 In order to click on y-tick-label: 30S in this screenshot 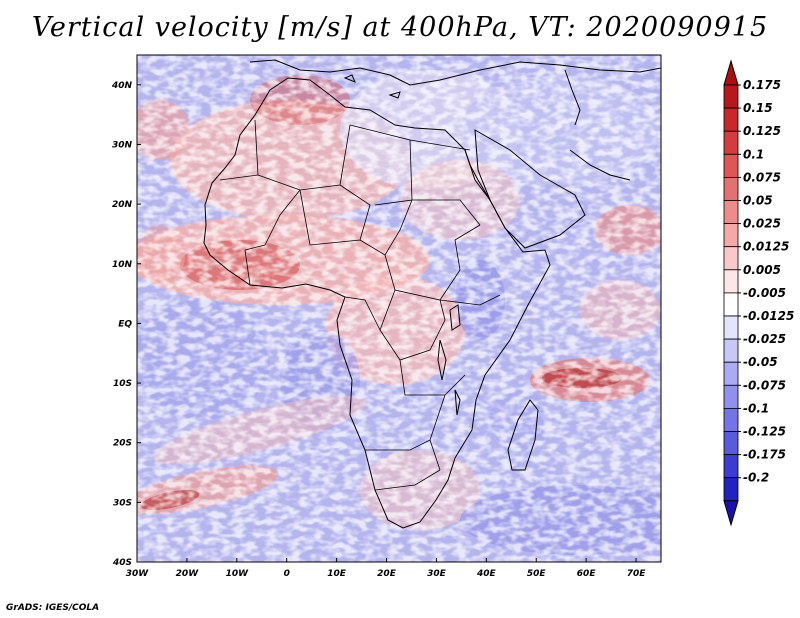, I will do `click(122, 503)`.